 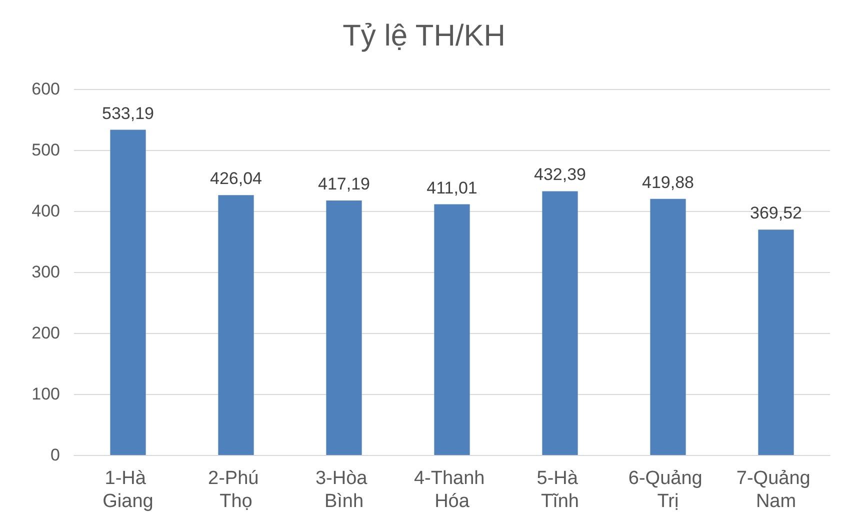 I want to click on x-tick-label: 2-Phú Thọ, so click(x=236, y=490).